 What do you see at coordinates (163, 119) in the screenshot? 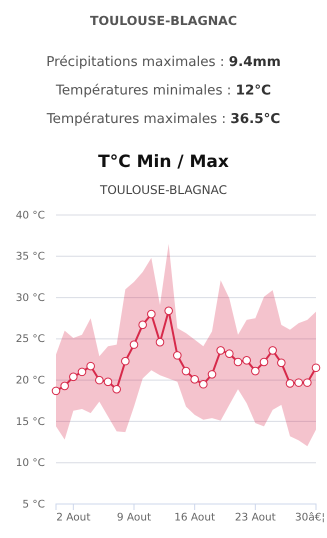
I see `text: Températures maximales : 36.5°C` at bounding box center [163, 119].